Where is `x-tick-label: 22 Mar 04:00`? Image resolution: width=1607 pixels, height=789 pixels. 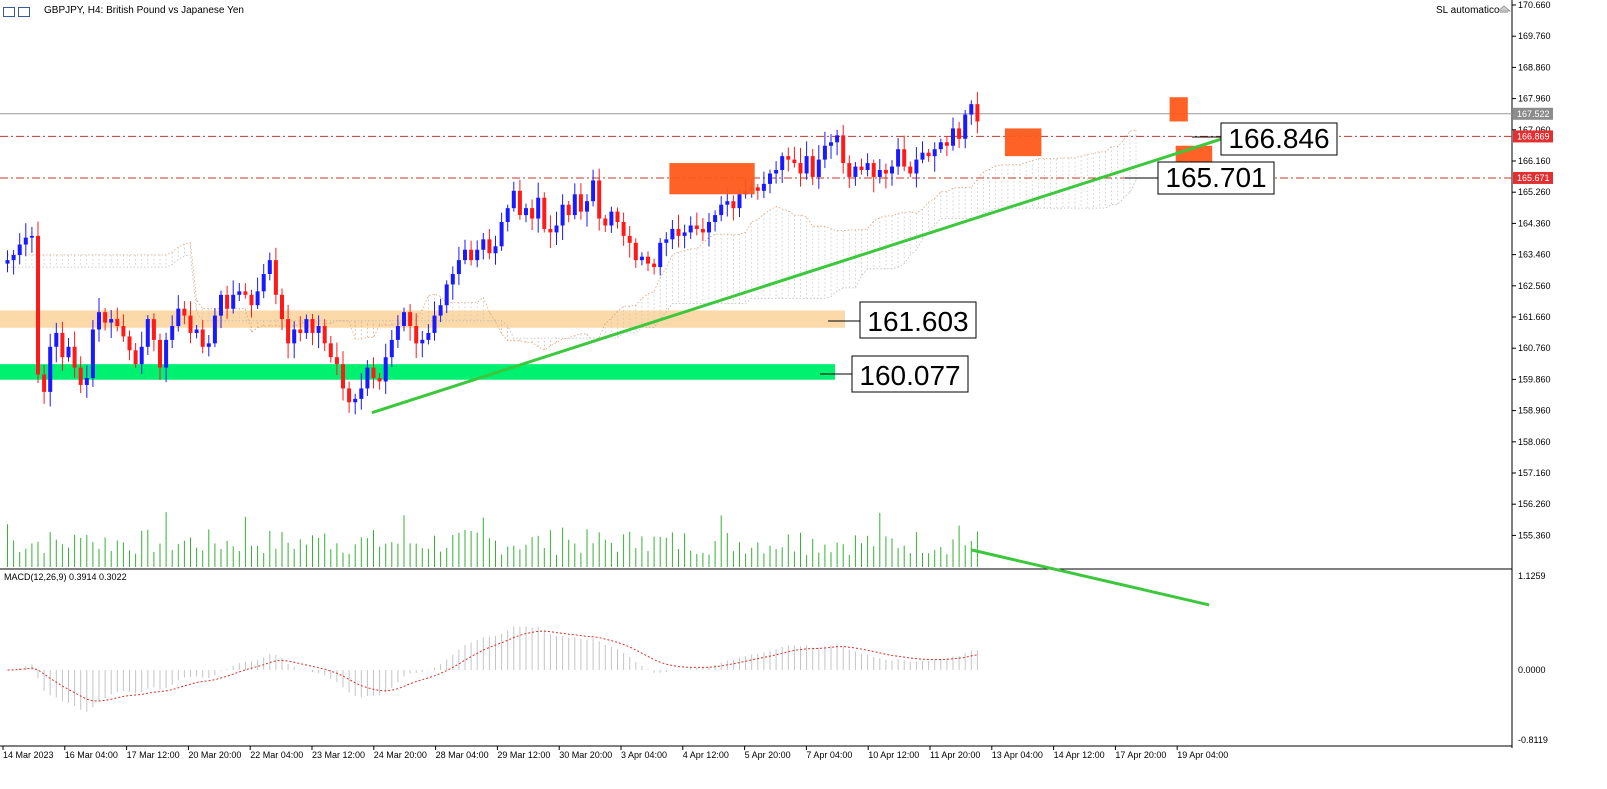
x-tick-label: 22 Mar 04:00 is located at coordinates (276, 755).